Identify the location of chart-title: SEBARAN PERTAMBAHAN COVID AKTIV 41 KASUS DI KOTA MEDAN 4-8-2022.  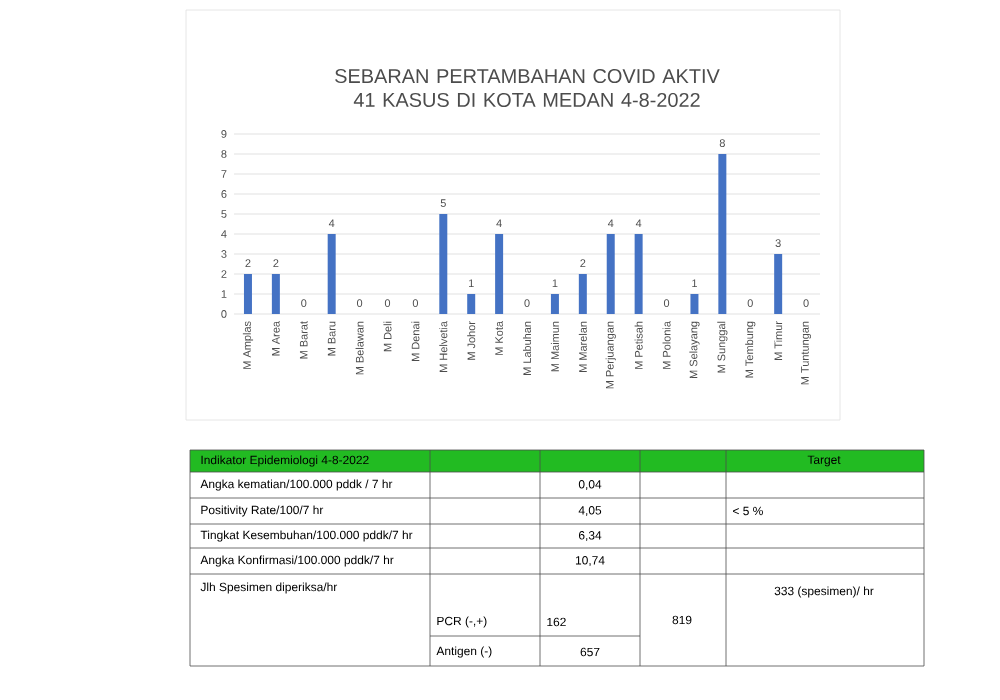
(527, 87).